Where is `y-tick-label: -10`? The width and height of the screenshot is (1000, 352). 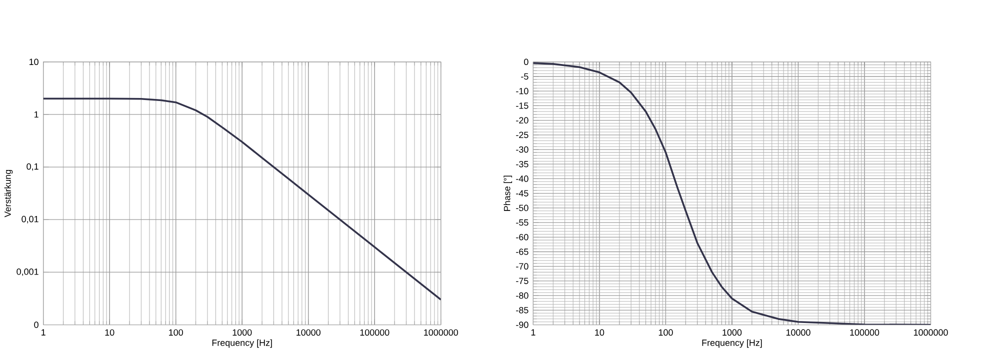
y-tick-label: -10 is located at coordinates (522, 91).